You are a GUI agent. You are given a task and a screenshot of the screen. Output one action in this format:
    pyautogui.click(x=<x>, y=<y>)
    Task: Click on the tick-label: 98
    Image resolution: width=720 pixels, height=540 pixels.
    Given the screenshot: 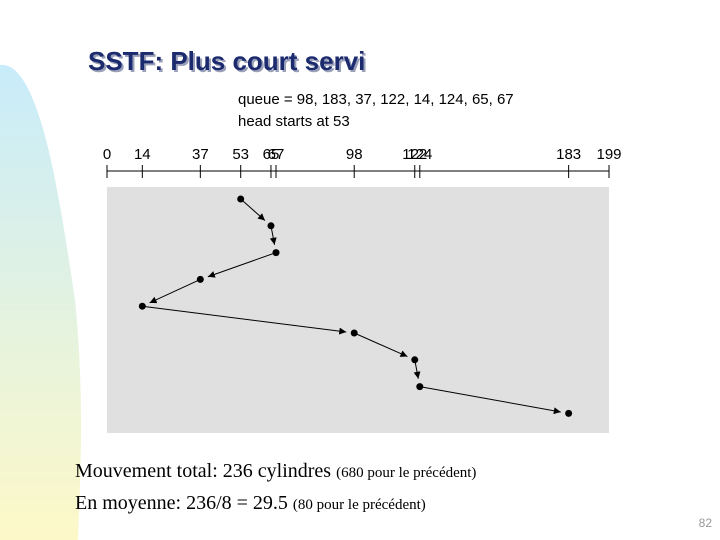 What is the action you would take?
    pyautogui.click(x=354, y=154)
    